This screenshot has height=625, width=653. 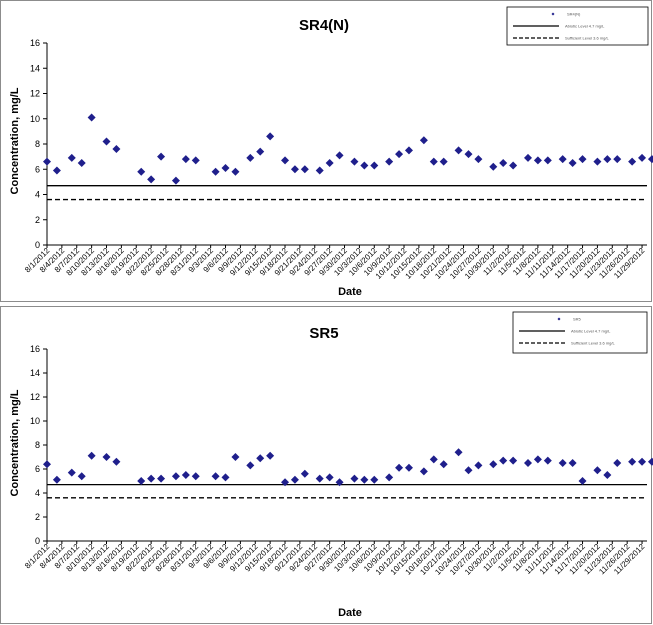 I want to click on y-tick-label: 2, so click(x=37, y=517).